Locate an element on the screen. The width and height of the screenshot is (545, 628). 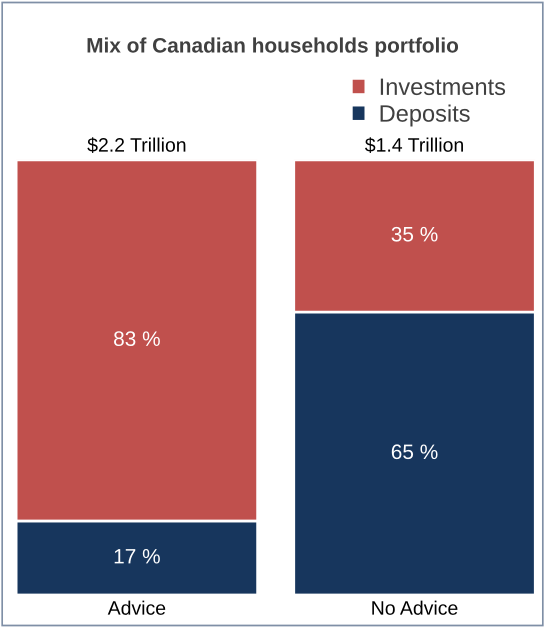
text: Investments is located at coordinates (443, 87).